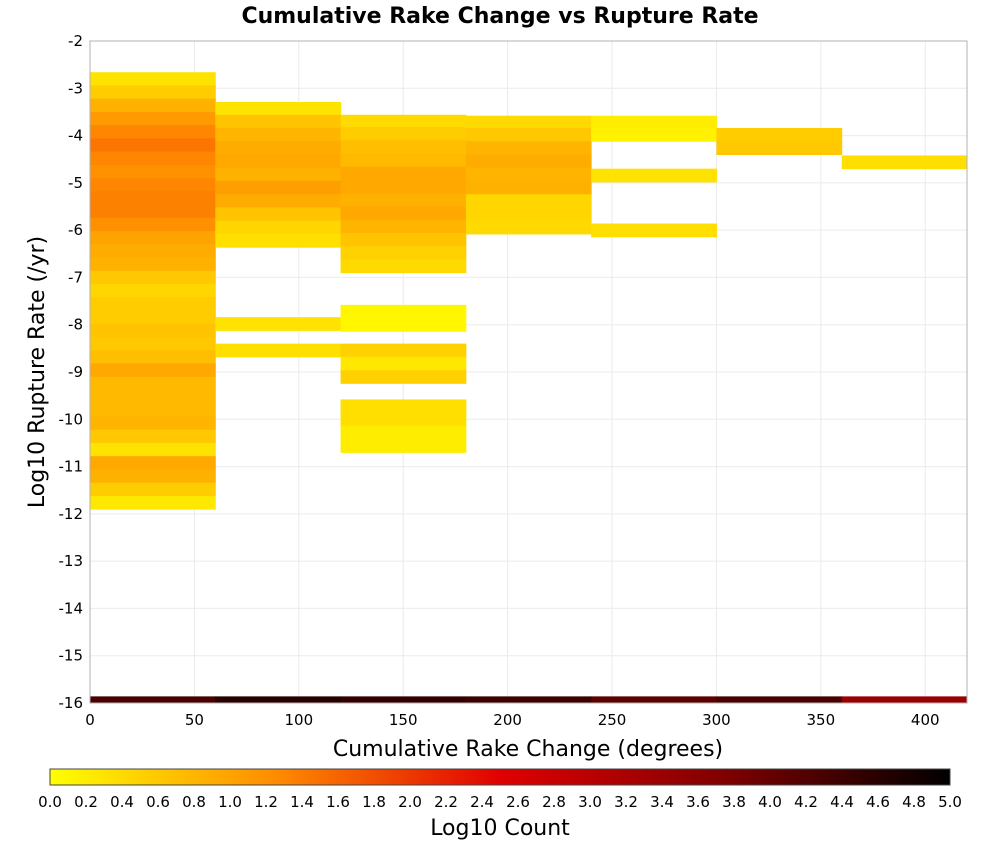  What do you see at coordinates (403, 720) in the screenshot?
I see `x-tick-label: 150` at bounding box center [403, 720].